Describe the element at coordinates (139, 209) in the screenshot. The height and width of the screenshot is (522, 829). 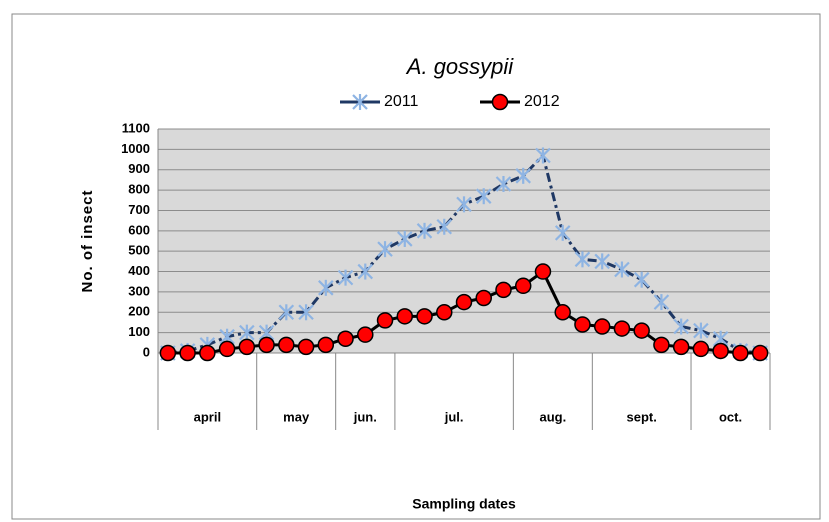
I see `y-tick-label: 700` at that location.